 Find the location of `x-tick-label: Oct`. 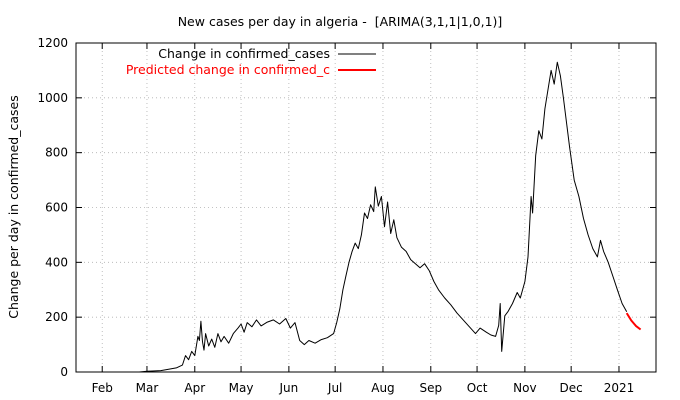

x-tick-label: Oct is located at coordinates (477, 388).